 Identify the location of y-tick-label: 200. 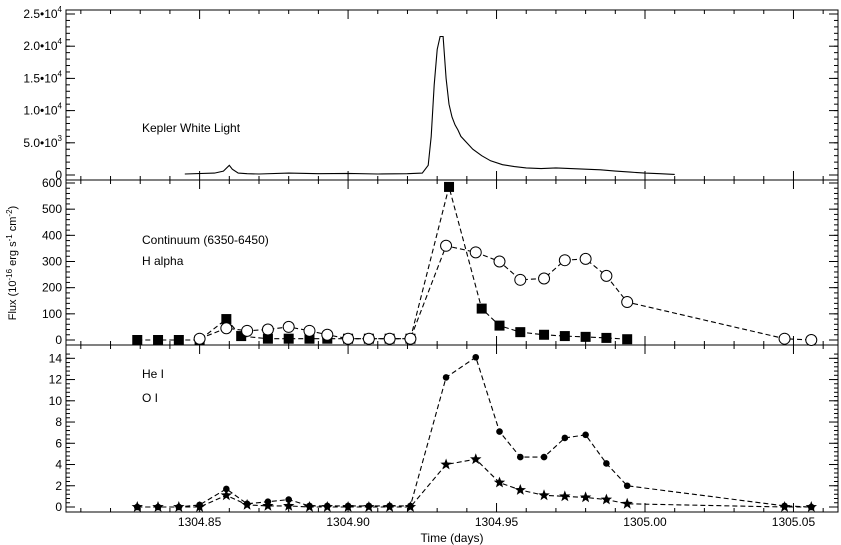
(52, 288).